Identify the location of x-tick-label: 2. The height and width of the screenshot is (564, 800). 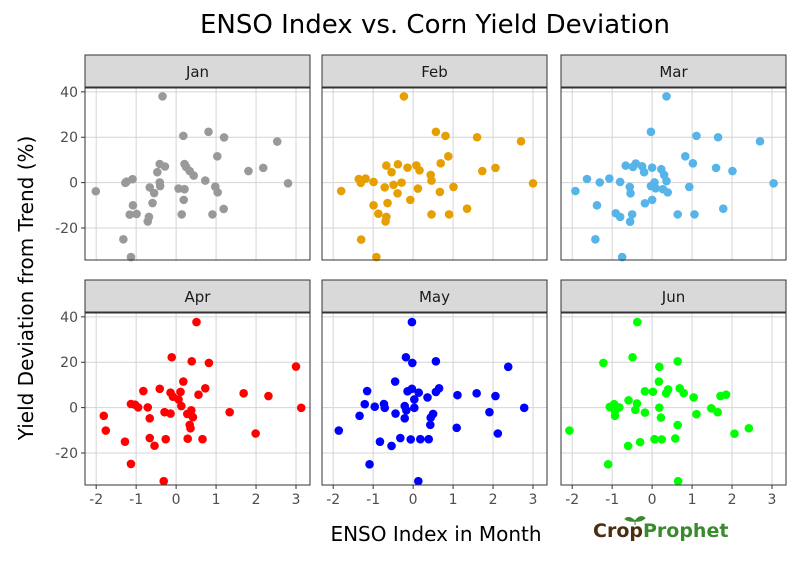
(732, 500).